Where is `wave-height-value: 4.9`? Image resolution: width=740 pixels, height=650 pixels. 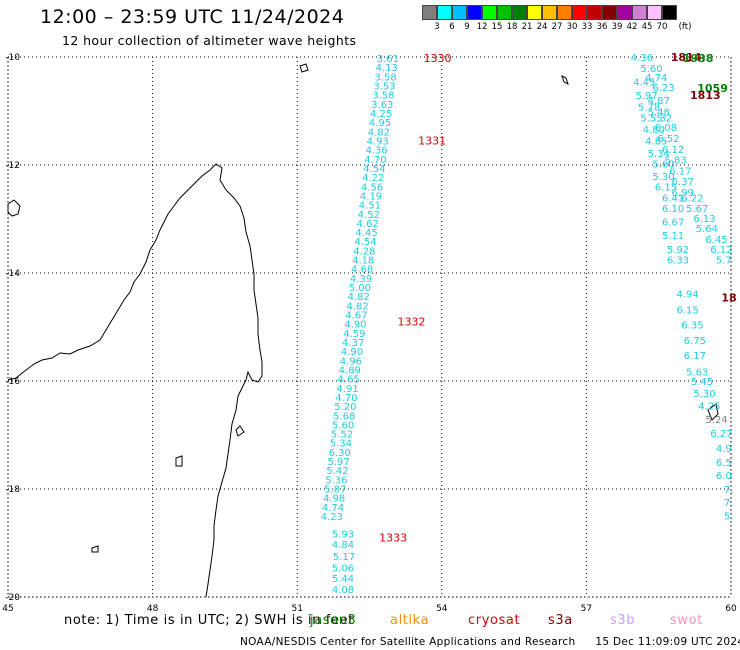 wave-height-value: 4.9 is located at coordinates (724, 449).